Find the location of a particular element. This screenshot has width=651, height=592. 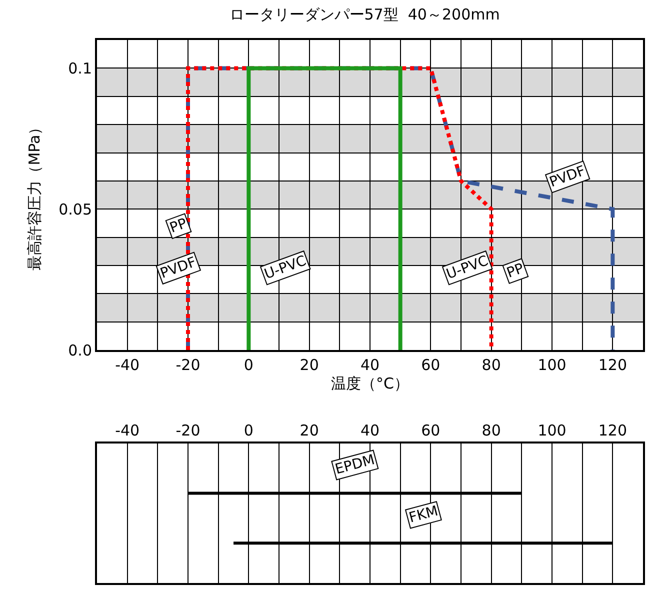

y-axis-title: 最高許容圧力（MPa） is located at coordinates (34, 195).